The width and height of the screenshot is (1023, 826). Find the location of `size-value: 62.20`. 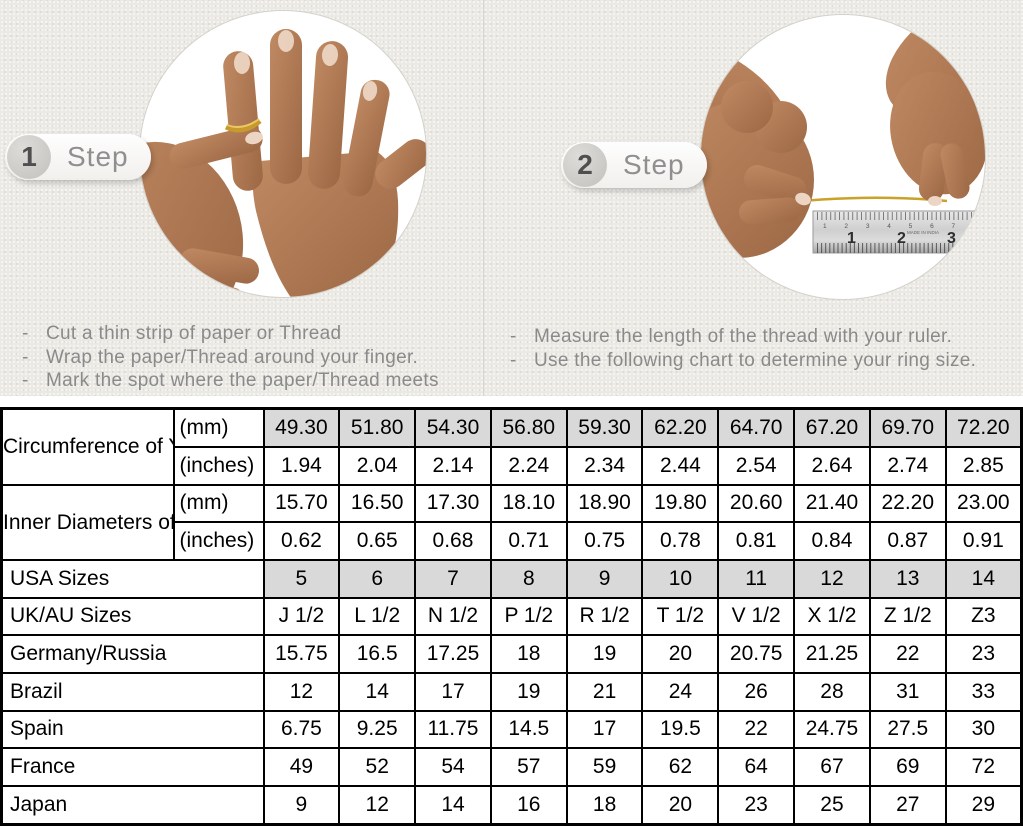

size-value: 62.20 is located at coordinates (680, 427).